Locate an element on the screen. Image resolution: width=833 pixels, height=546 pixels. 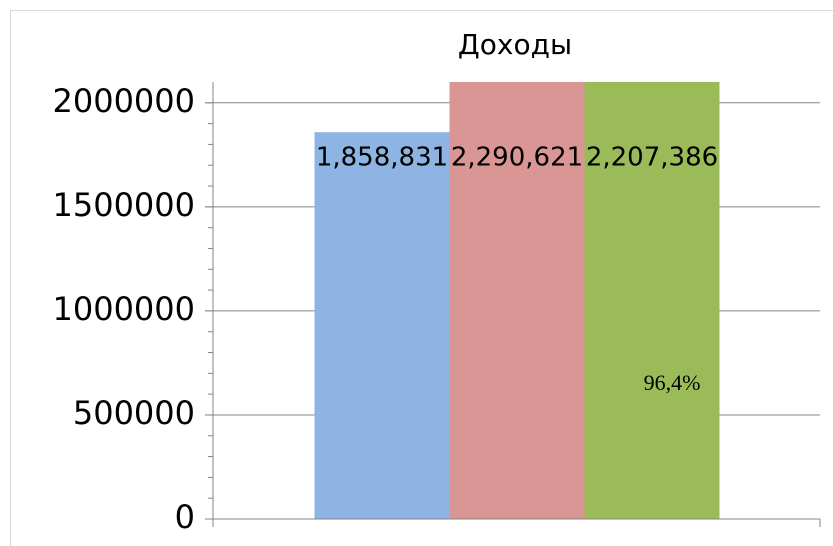
value-label: 2,290,621 is located at coordinates (517, 158).